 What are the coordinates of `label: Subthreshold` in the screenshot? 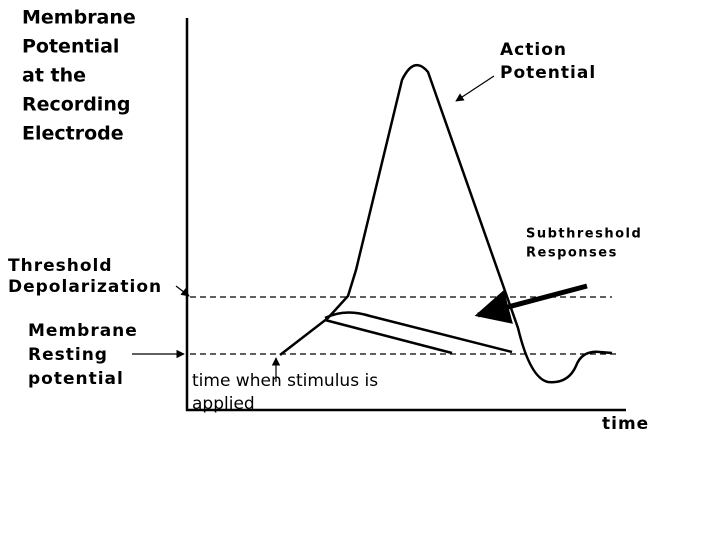 It's located at (584, 234).